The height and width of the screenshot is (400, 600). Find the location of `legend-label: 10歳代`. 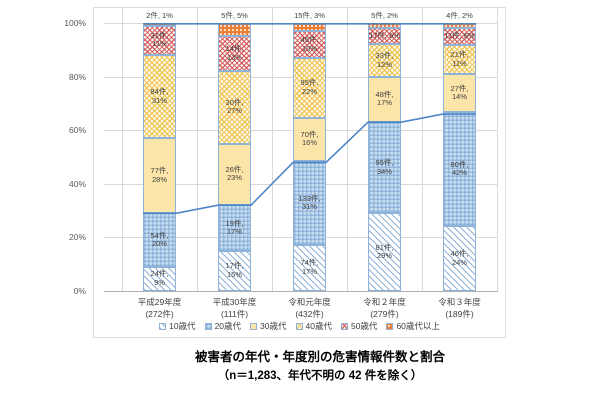

legend-label: 10歳代 is located at coordinates (182, 326).